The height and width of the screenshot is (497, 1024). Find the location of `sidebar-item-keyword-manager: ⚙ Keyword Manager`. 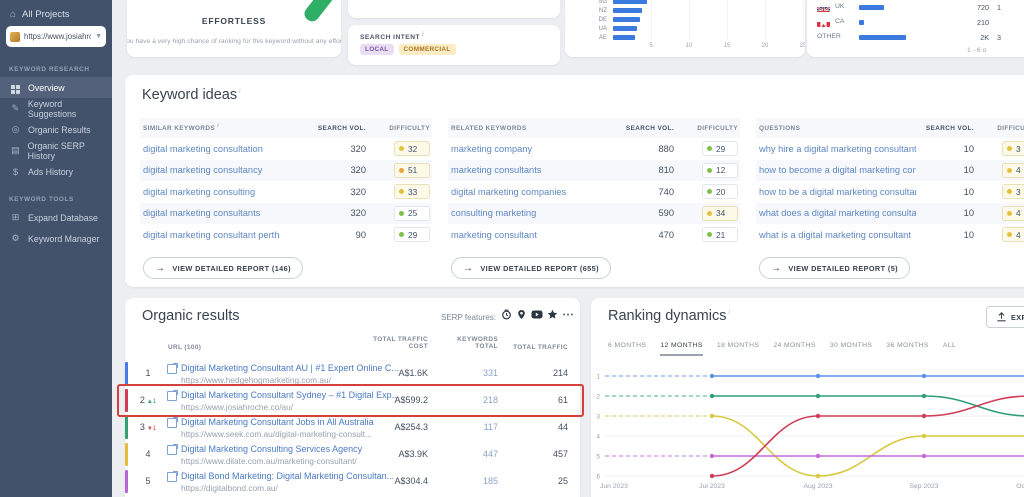

sidebar-item-keyword-manager: ⚙ Keyword Manager is located at coordinates (56, 238).